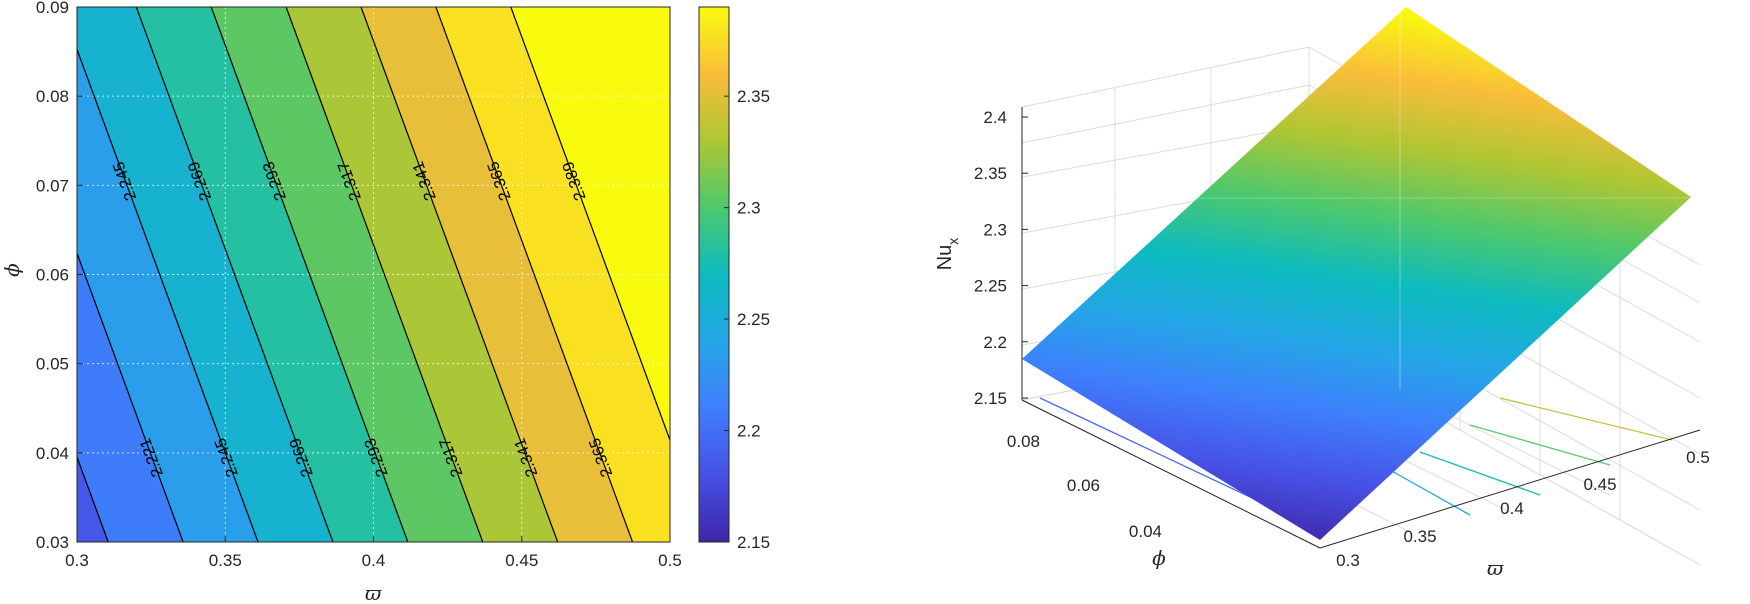 This screenshot has height=604, width=1750. Describe the element at coordinates (1159, 558) in the screenshot. I see `surface-y-axis-label: ϕ` at that location.